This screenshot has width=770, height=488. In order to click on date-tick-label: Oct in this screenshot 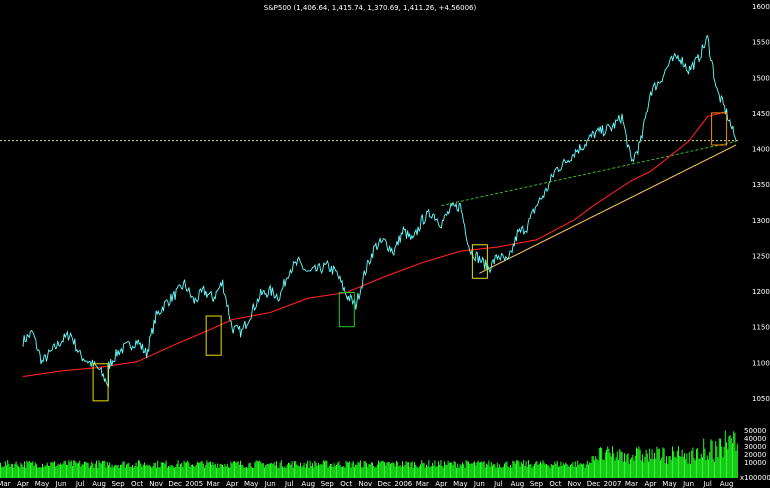, I will do `click(346, 484)`.